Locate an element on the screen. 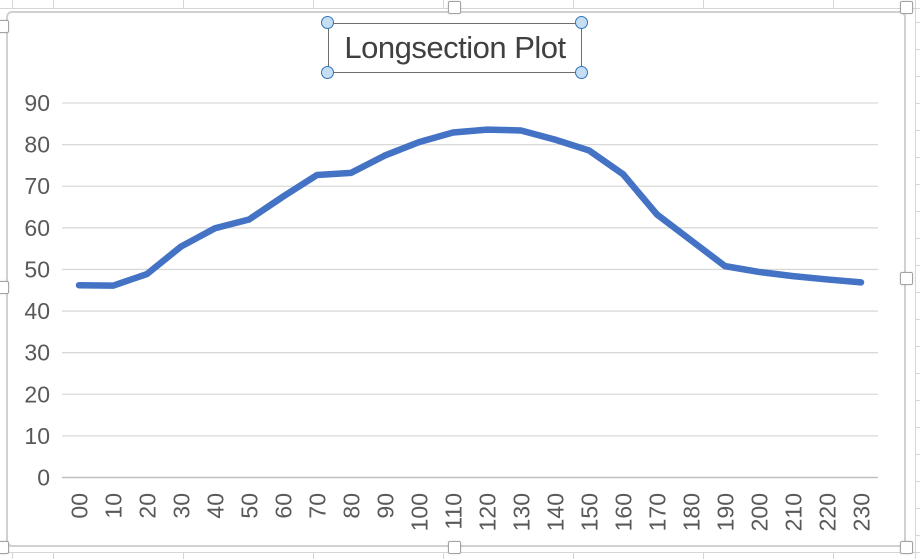 This screenshot has height=559, width=920. y-axis-tick-label: 90 is located at coordinates (37, 103).